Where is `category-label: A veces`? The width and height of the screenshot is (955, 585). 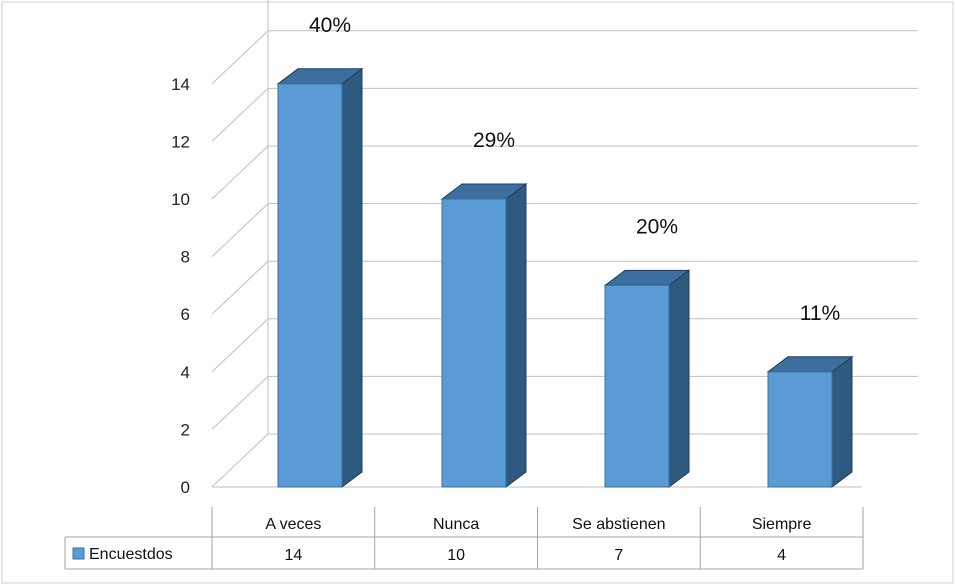
category-label: A veces is located at coordinates (293, 524).